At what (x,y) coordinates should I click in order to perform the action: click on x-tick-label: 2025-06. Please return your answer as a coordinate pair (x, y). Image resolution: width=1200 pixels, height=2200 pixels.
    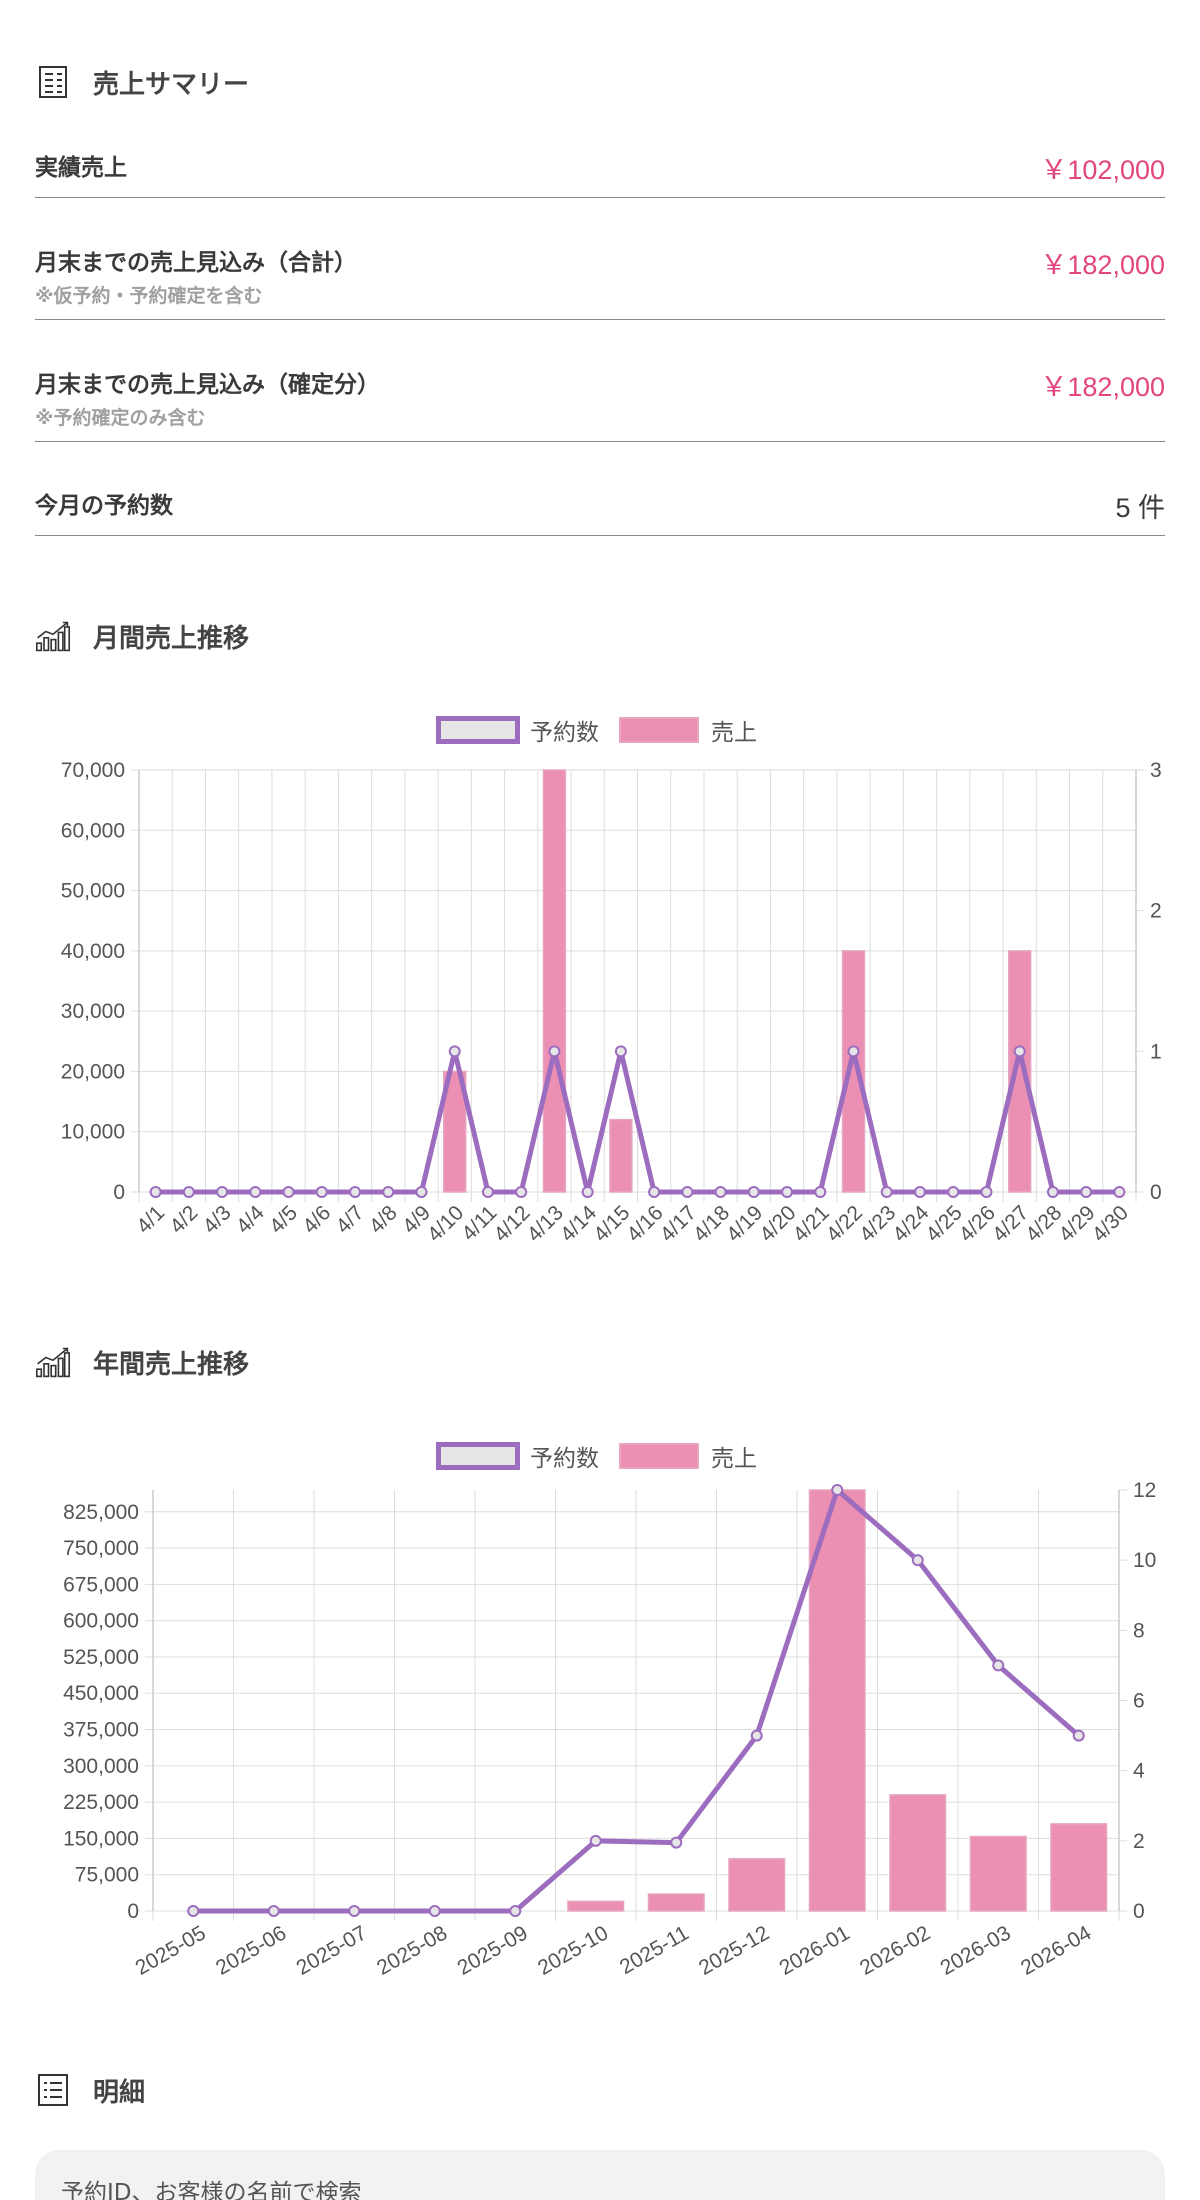
    Looking at the image, I should click on (251, 1950).